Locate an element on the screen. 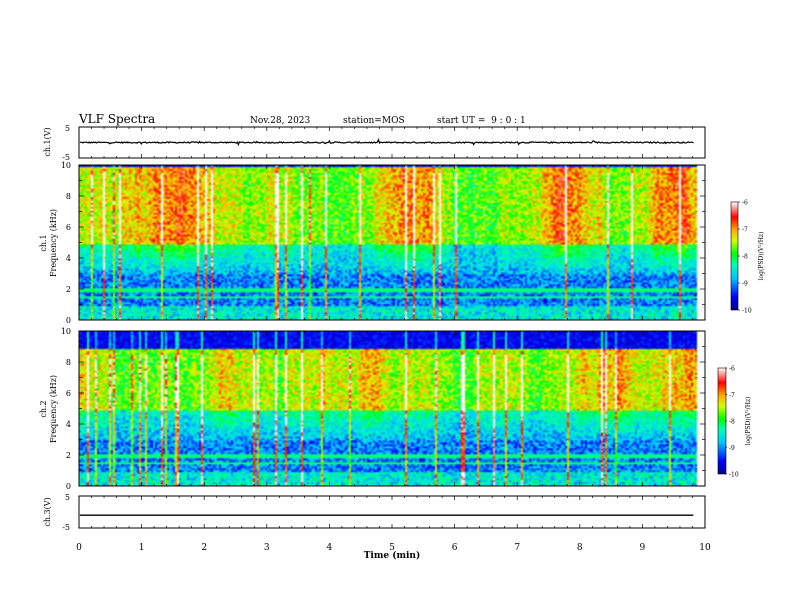 The height and width of the screenshot is (612, 792). x-tick-2: 2 is located at coordinates (204, 548).